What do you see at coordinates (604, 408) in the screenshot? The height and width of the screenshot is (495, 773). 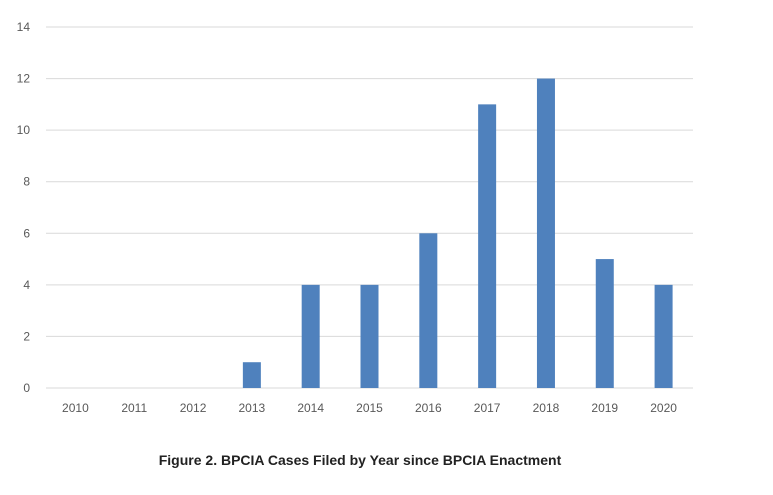 I see `x-tick-label-2019: 2019` at bounding box center [604, 408].